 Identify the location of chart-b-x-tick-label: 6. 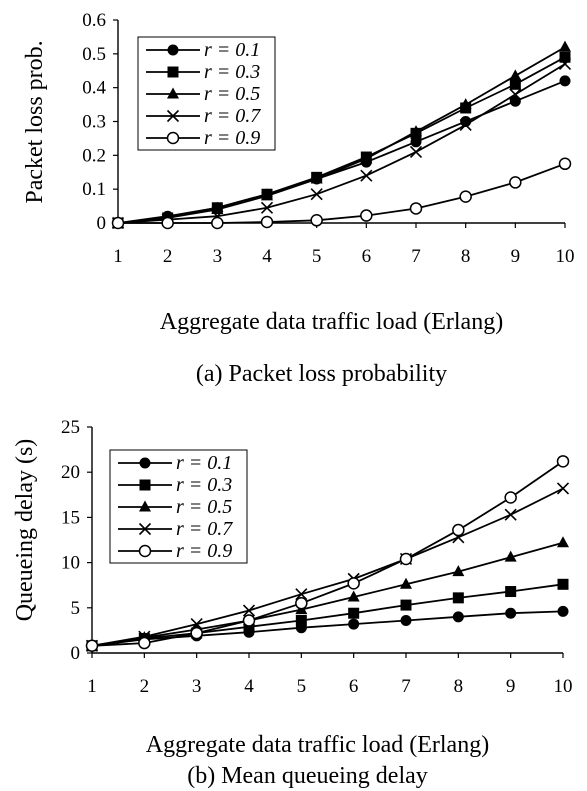
(354, 686).